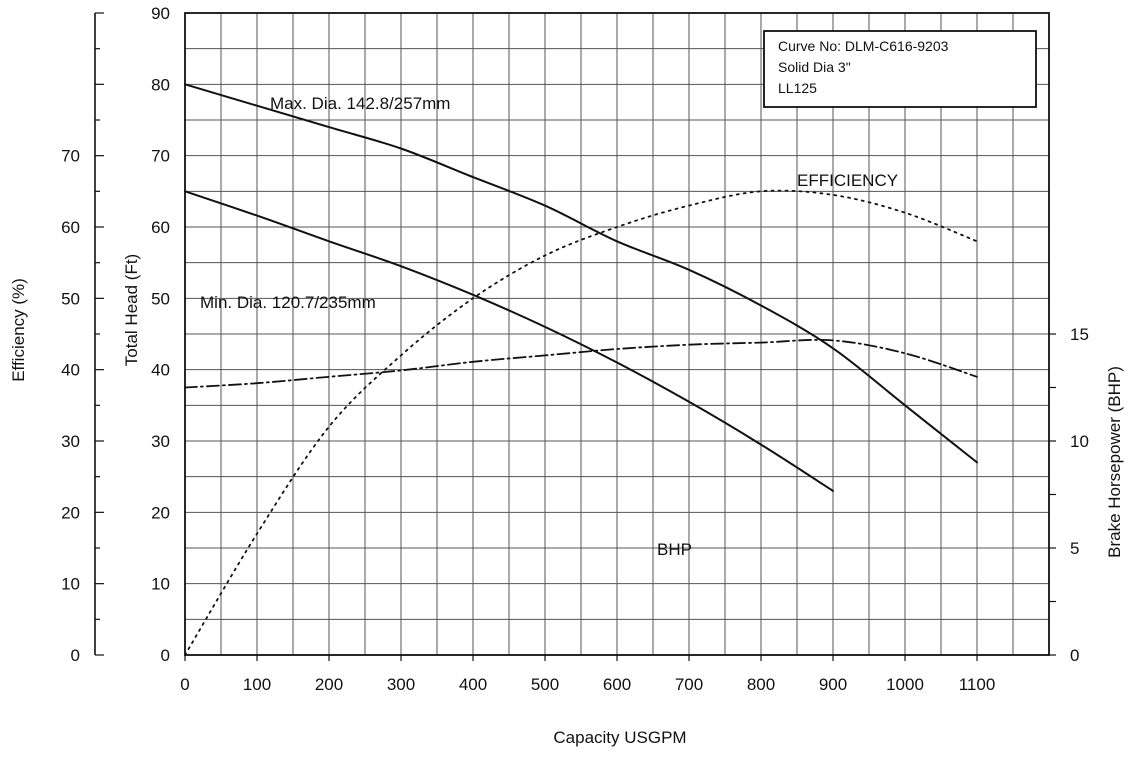 The image size is (1133, 773). Describe the element at coordinates (401, 684) in the screenshot. I see `x-tick-label: 300` at that location.